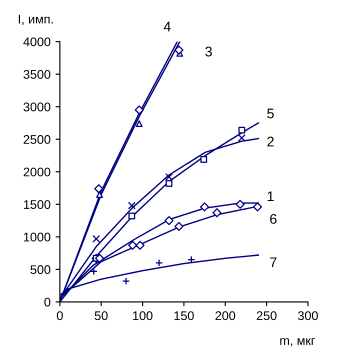 This screenshot has height=359, width=346. Describe the element at coordinates (225, 315) in the screenshot. I see `x-tick-label: 200` at that location.